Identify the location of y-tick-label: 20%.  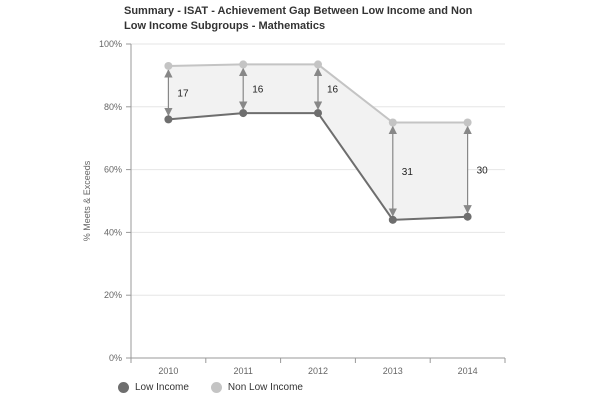
(113, 295).